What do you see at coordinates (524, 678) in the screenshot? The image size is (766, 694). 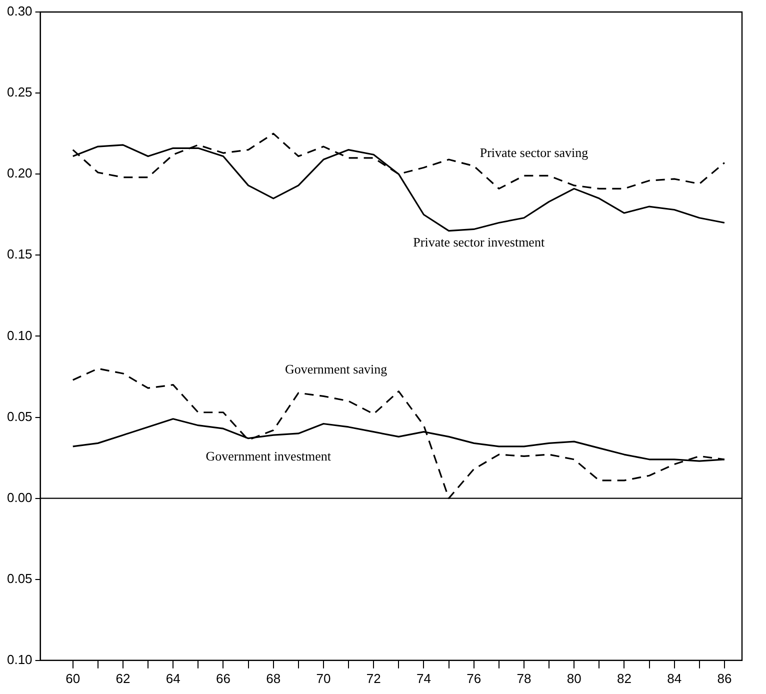 I see `x-tick-label: 78` at bounding box center [524, 678].